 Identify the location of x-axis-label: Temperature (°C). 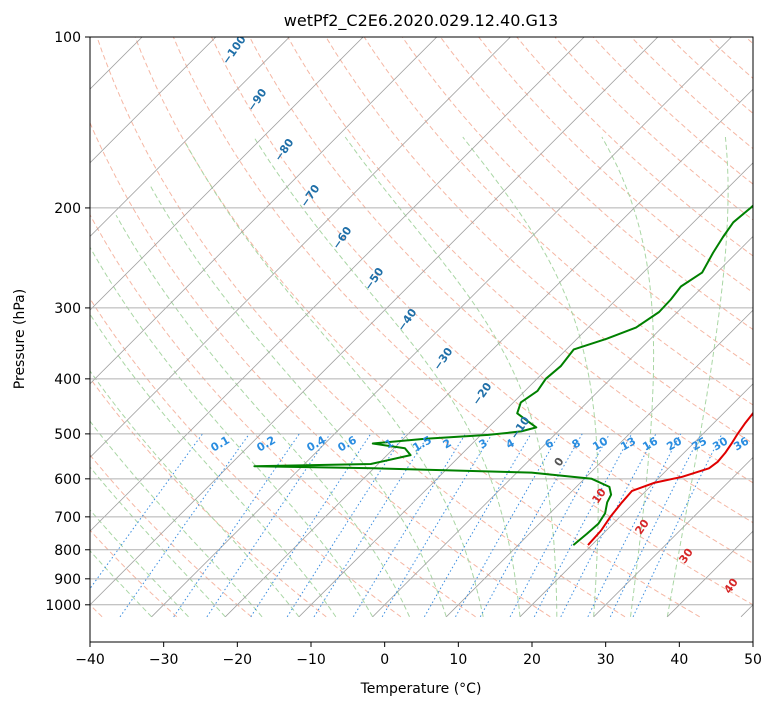
(421, 689).